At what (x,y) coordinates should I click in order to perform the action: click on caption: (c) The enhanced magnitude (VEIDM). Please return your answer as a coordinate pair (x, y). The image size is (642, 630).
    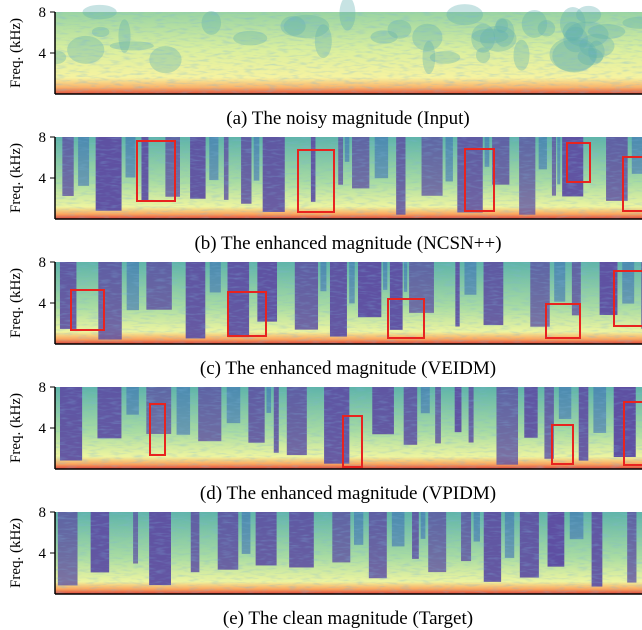
    Looking at the image, I should click on (348, 368).